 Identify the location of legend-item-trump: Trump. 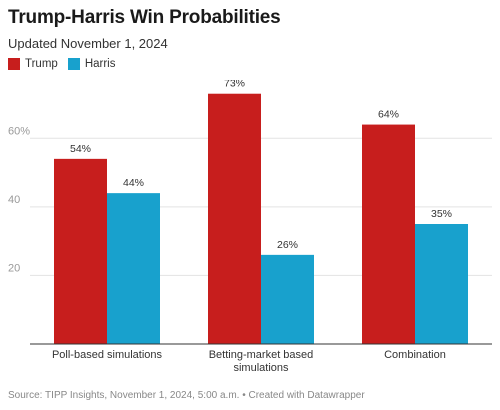
(33, 64).